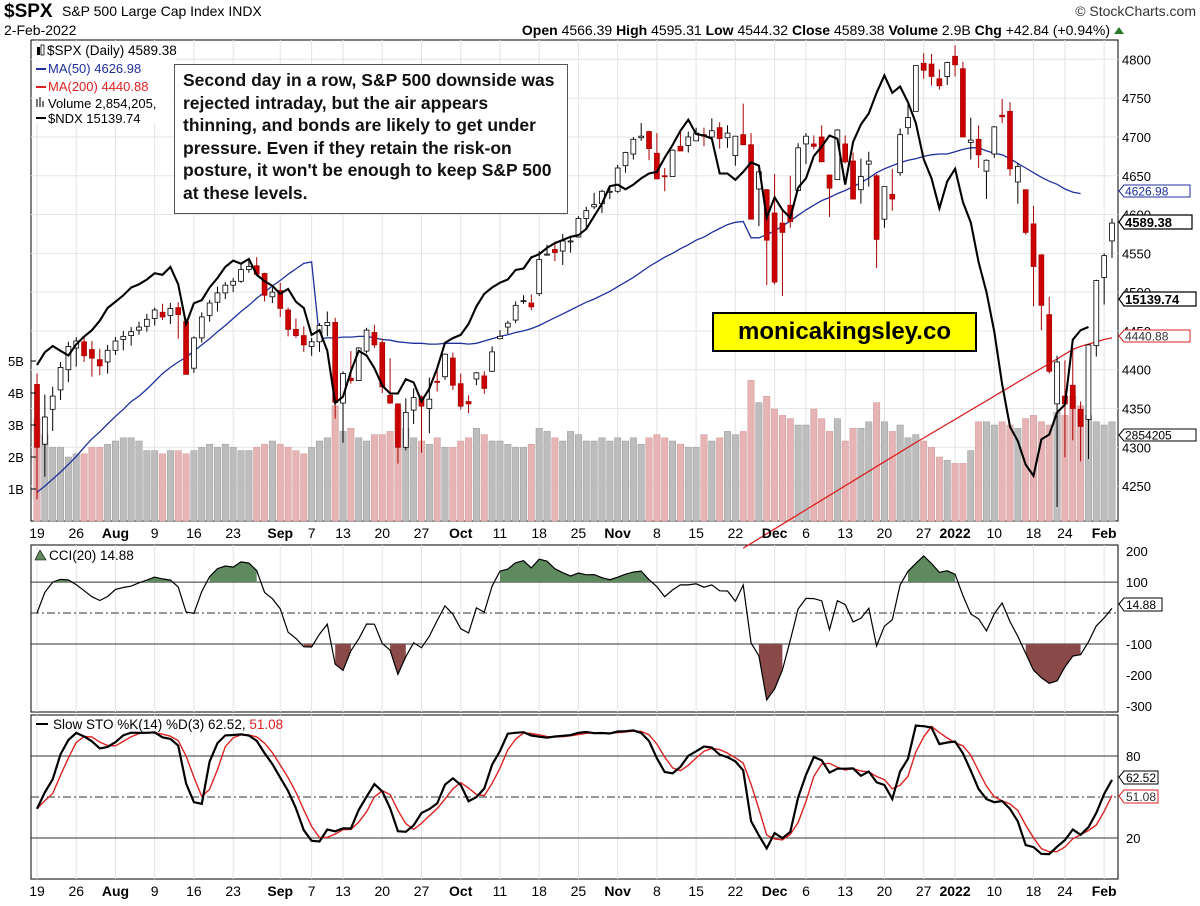  What do you see at coordinates (1104, 891) in the screenshot?
I see `x-tick-label: Feb` at bounding box center [1104, 891].